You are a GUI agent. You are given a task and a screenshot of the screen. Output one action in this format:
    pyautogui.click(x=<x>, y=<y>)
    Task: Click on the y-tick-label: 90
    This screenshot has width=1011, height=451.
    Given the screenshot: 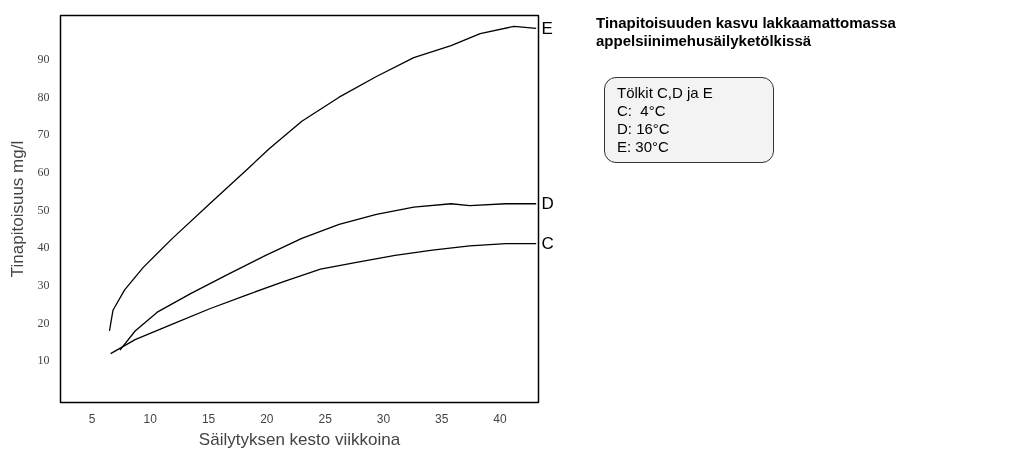 What is the action you would take?
    pyautogui.click(x=43, y=59)
    